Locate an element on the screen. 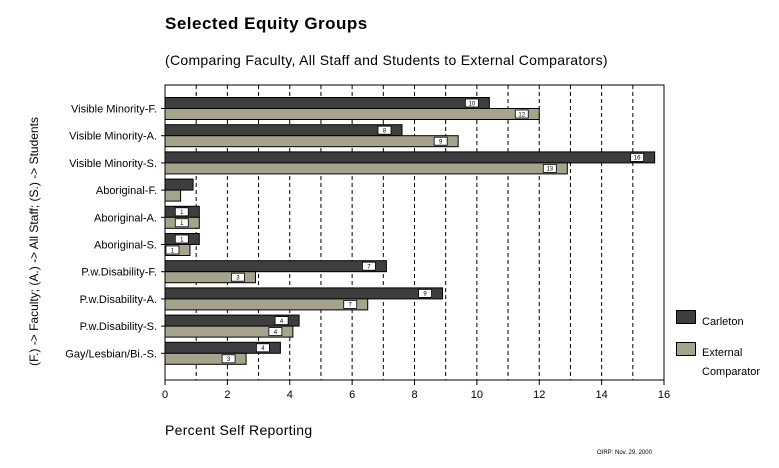 The height and width of the screenshot is (468, 779). x-axis-label: Percent Self Reporting is located at coordinates (239, 430).